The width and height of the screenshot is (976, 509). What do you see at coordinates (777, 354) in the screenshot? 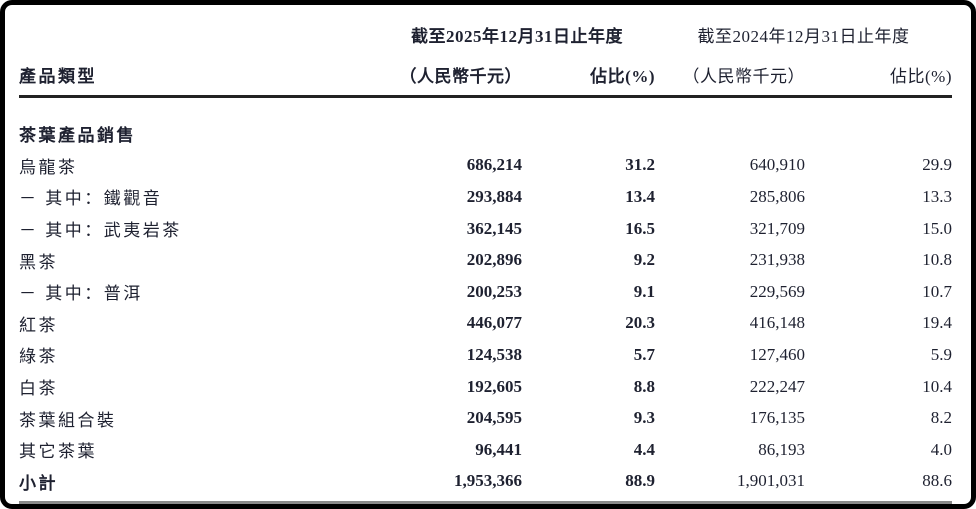
I see `value-2024: 127,460` at bounding box center [777, 354].